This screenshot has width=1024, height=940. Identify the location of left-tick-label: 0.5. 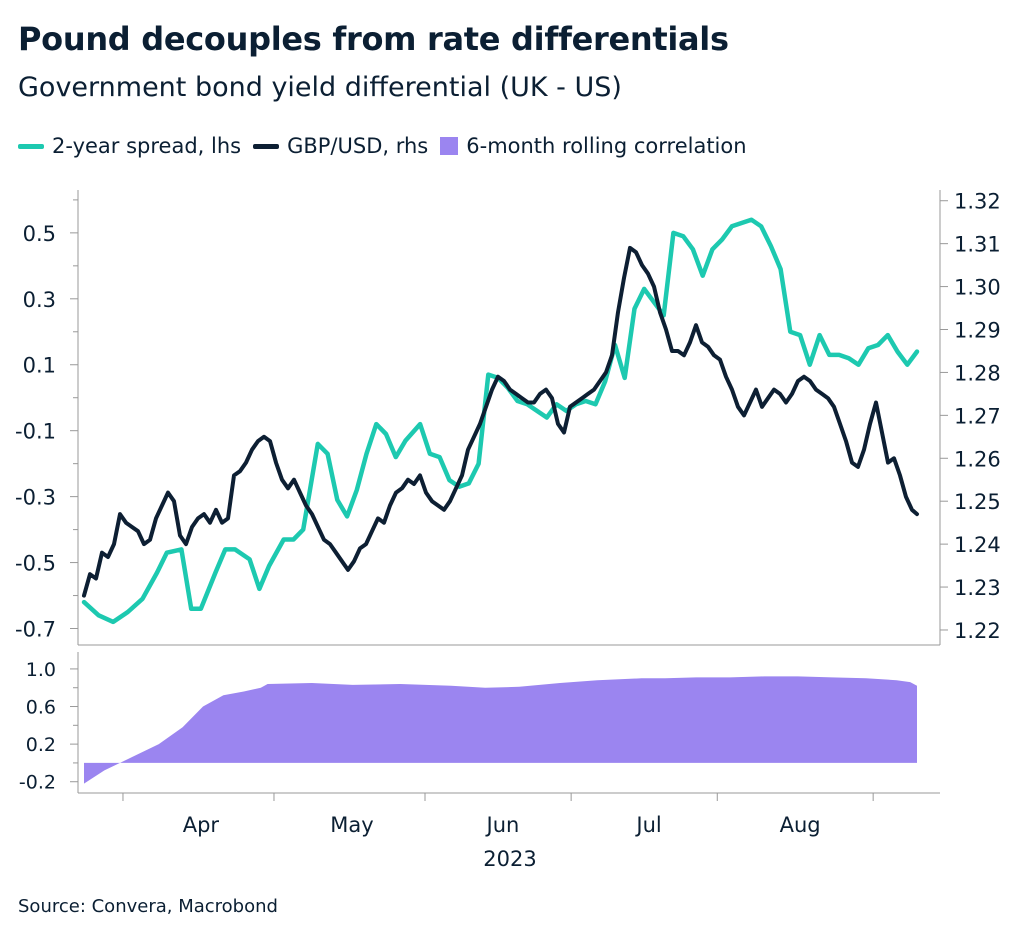
(39, 234).